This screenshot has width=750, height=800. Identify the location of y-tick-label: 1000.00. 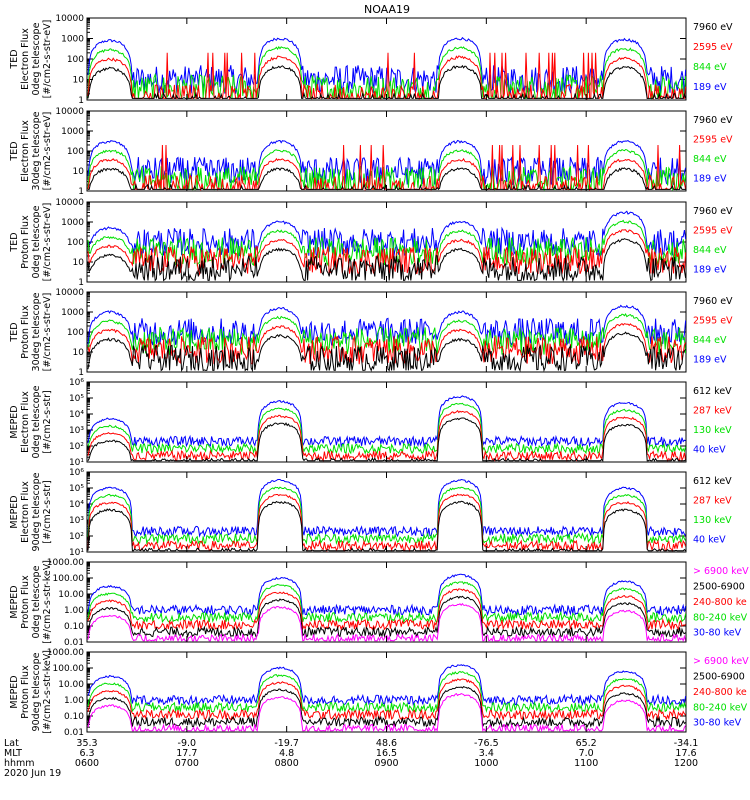
(65, 563).